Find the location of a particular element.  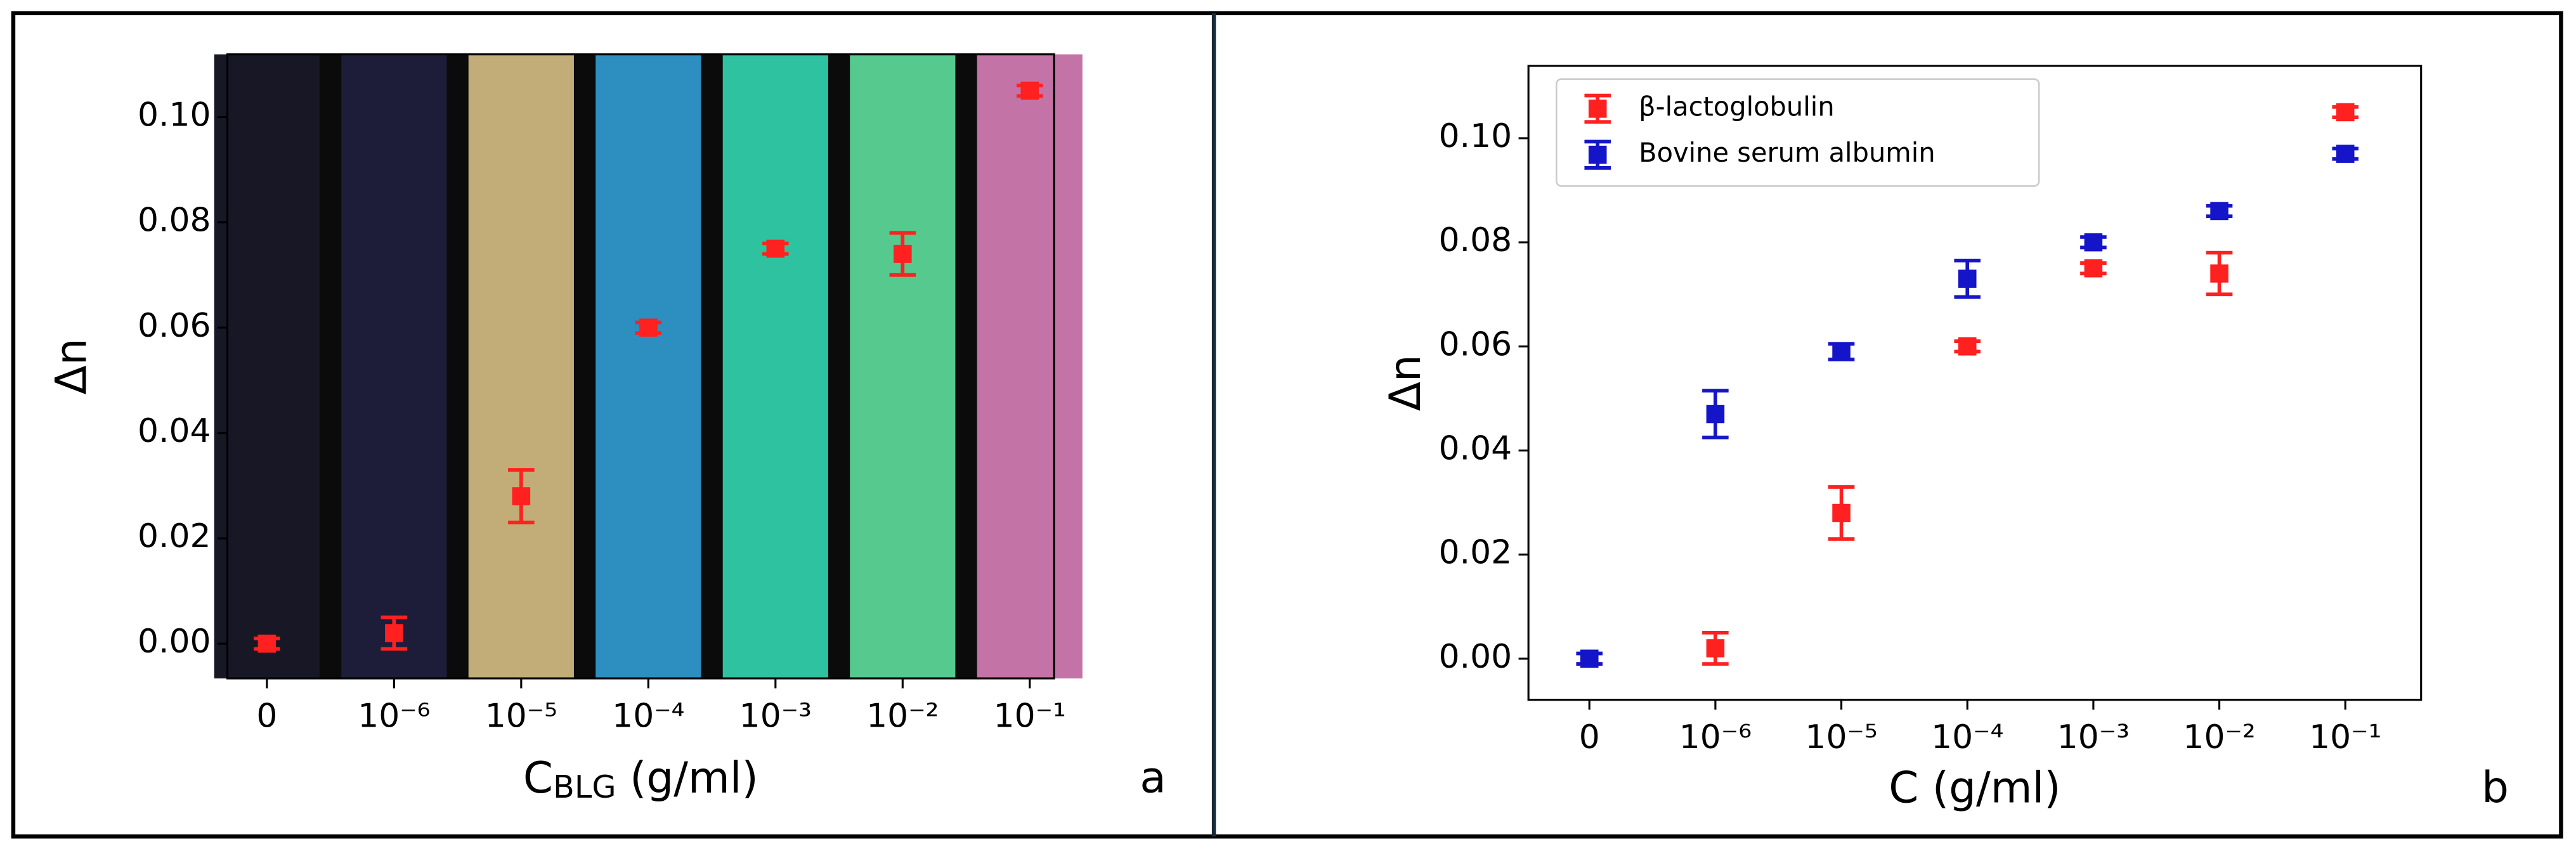

x-axis-label: CBLG (g/ml) is located at coordinates (640, 779).